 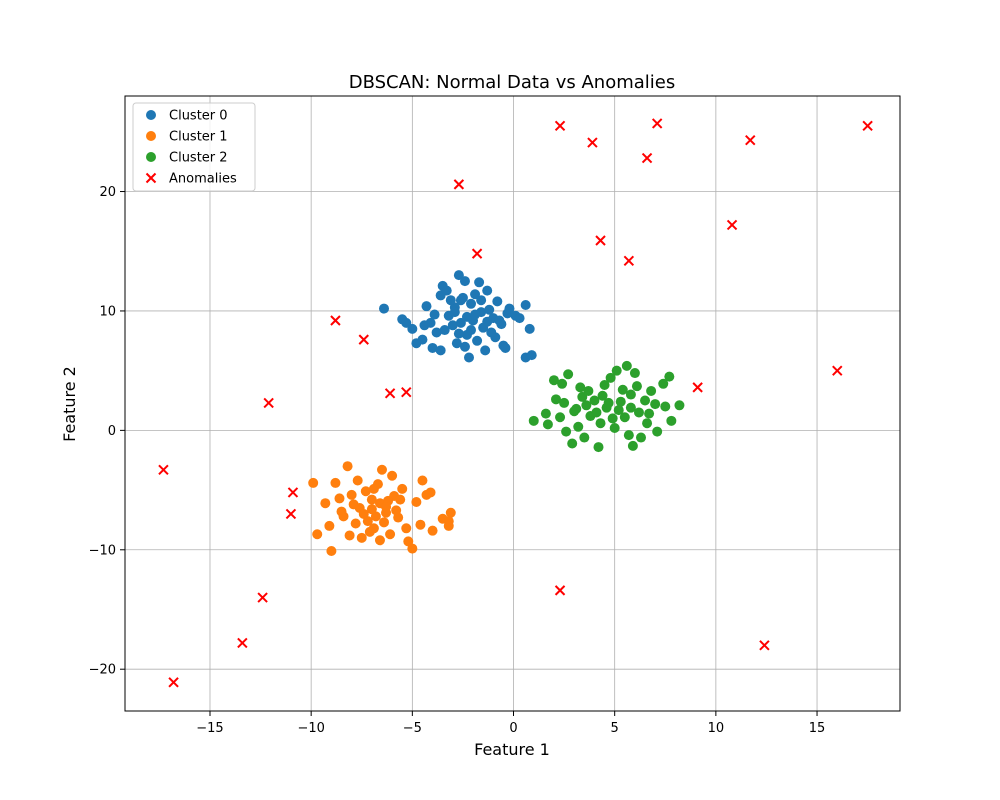 I want to click on x-tick-label: −5, so click(x=412, y=728).